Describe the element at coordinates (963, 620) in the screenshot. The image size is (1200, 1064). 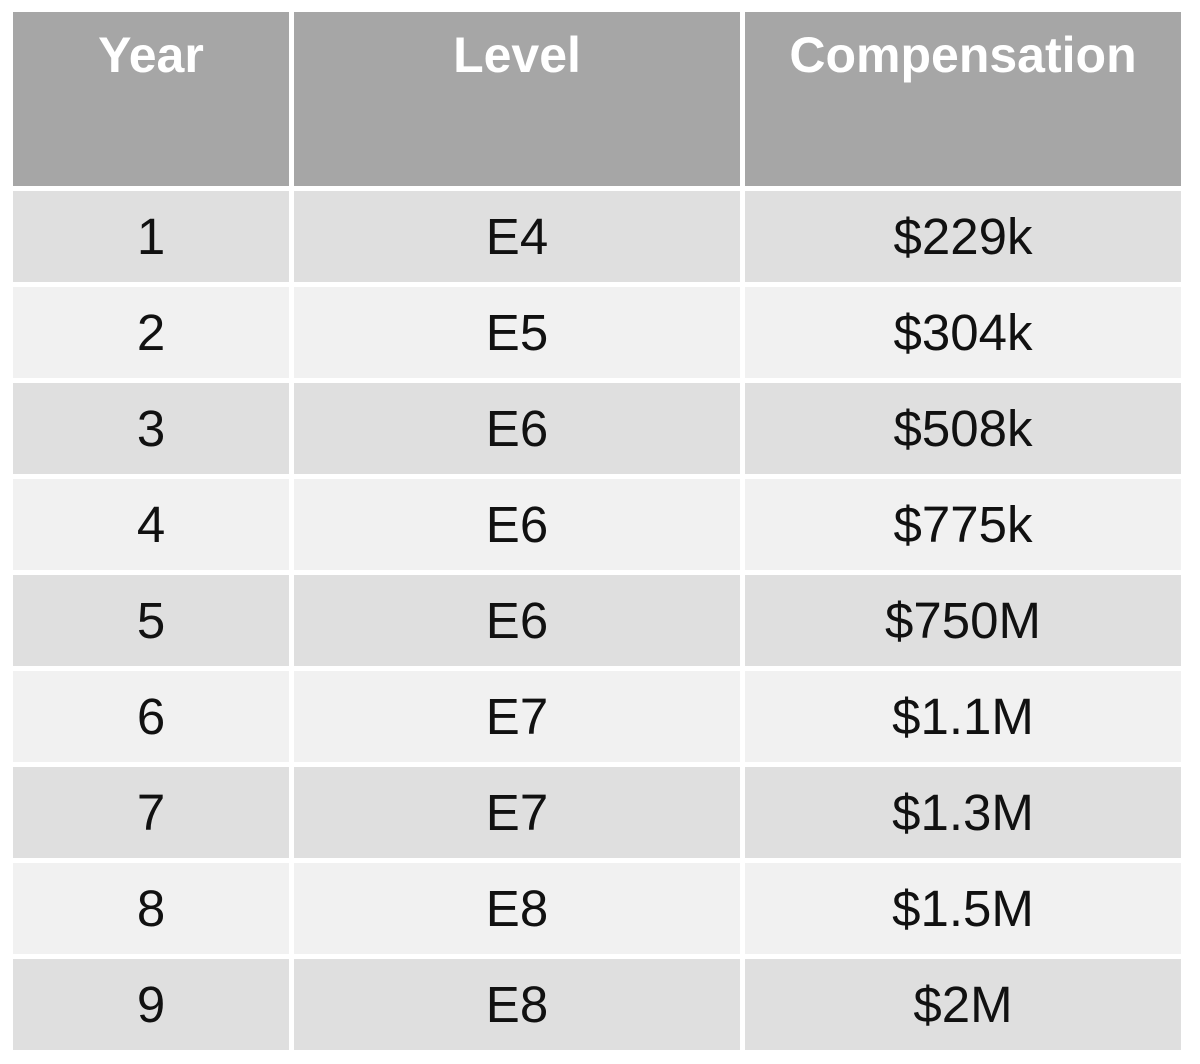
I see `compensation-cell: $750M` at that location.